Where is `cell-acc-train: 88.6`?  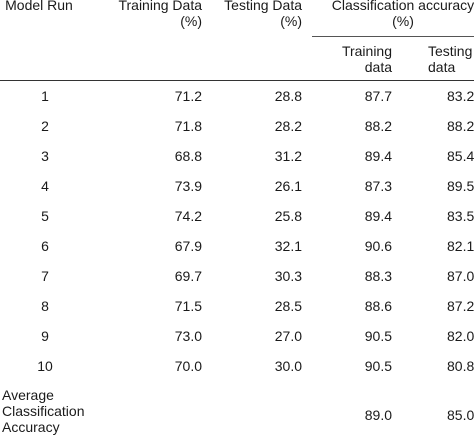 cell-acc-train: 88.6 is located at coordinates (378, 306).